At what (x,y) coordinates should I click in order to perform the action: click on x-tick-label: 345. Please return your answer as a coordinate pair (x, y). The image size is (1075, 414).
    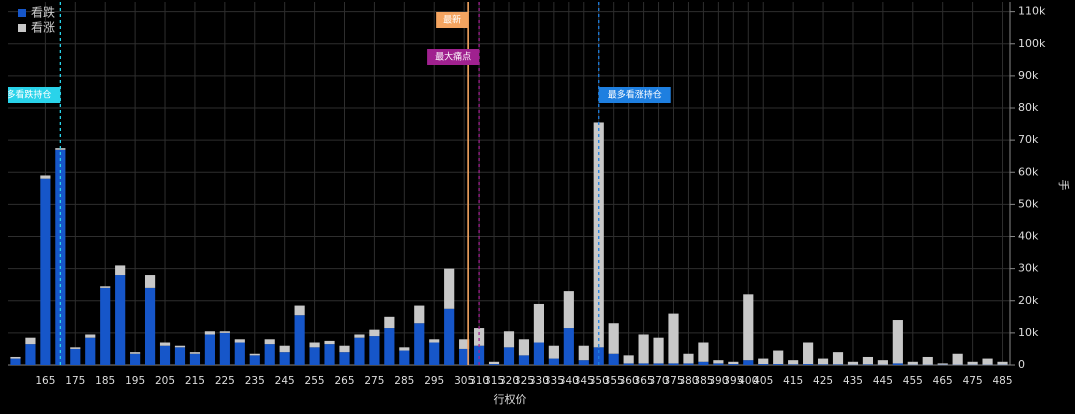
    Looking at the image, I should click on (584, 381).